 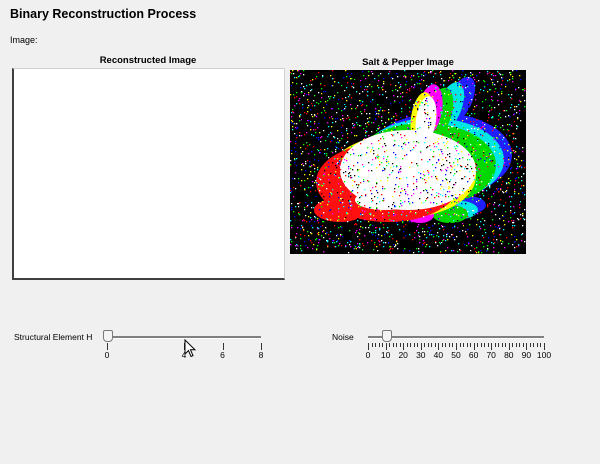 I want to click on slider-tick-label: 10, so click(x=385, y=355).